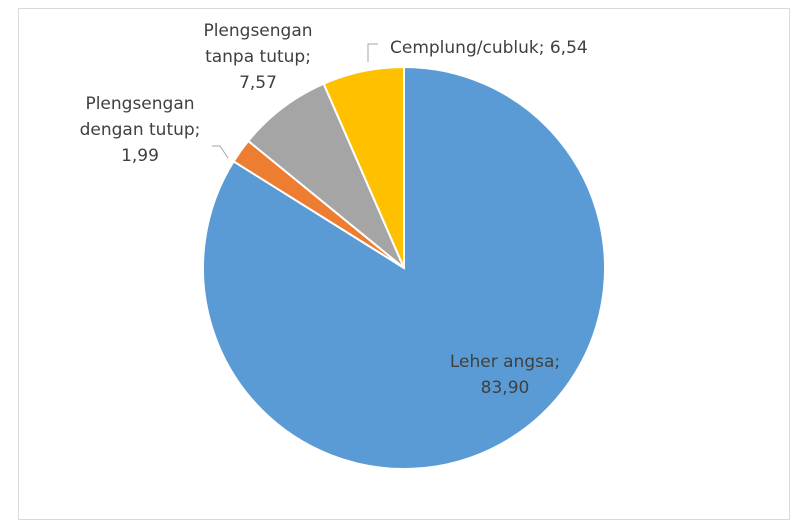 This screenshot has width=798, height=529. Describe the element at coordinates (140, 156) in the screenshot. I see `data-label: 1,99` at that location.